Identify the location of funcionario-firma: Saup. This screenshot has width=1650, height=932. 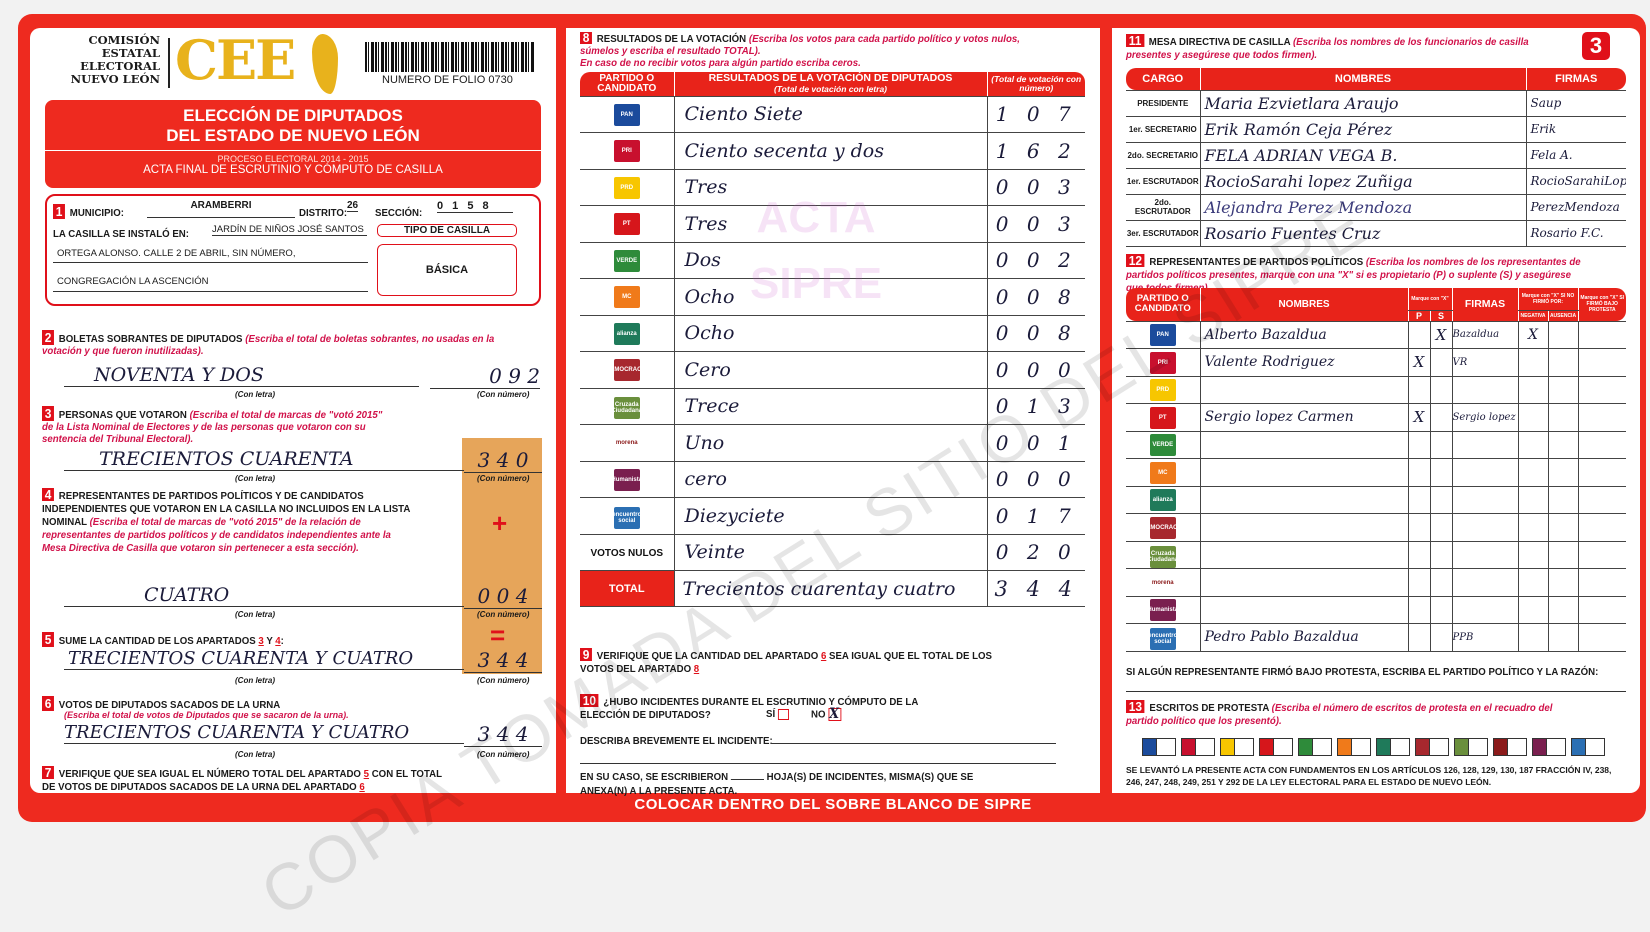
(1575, 103).